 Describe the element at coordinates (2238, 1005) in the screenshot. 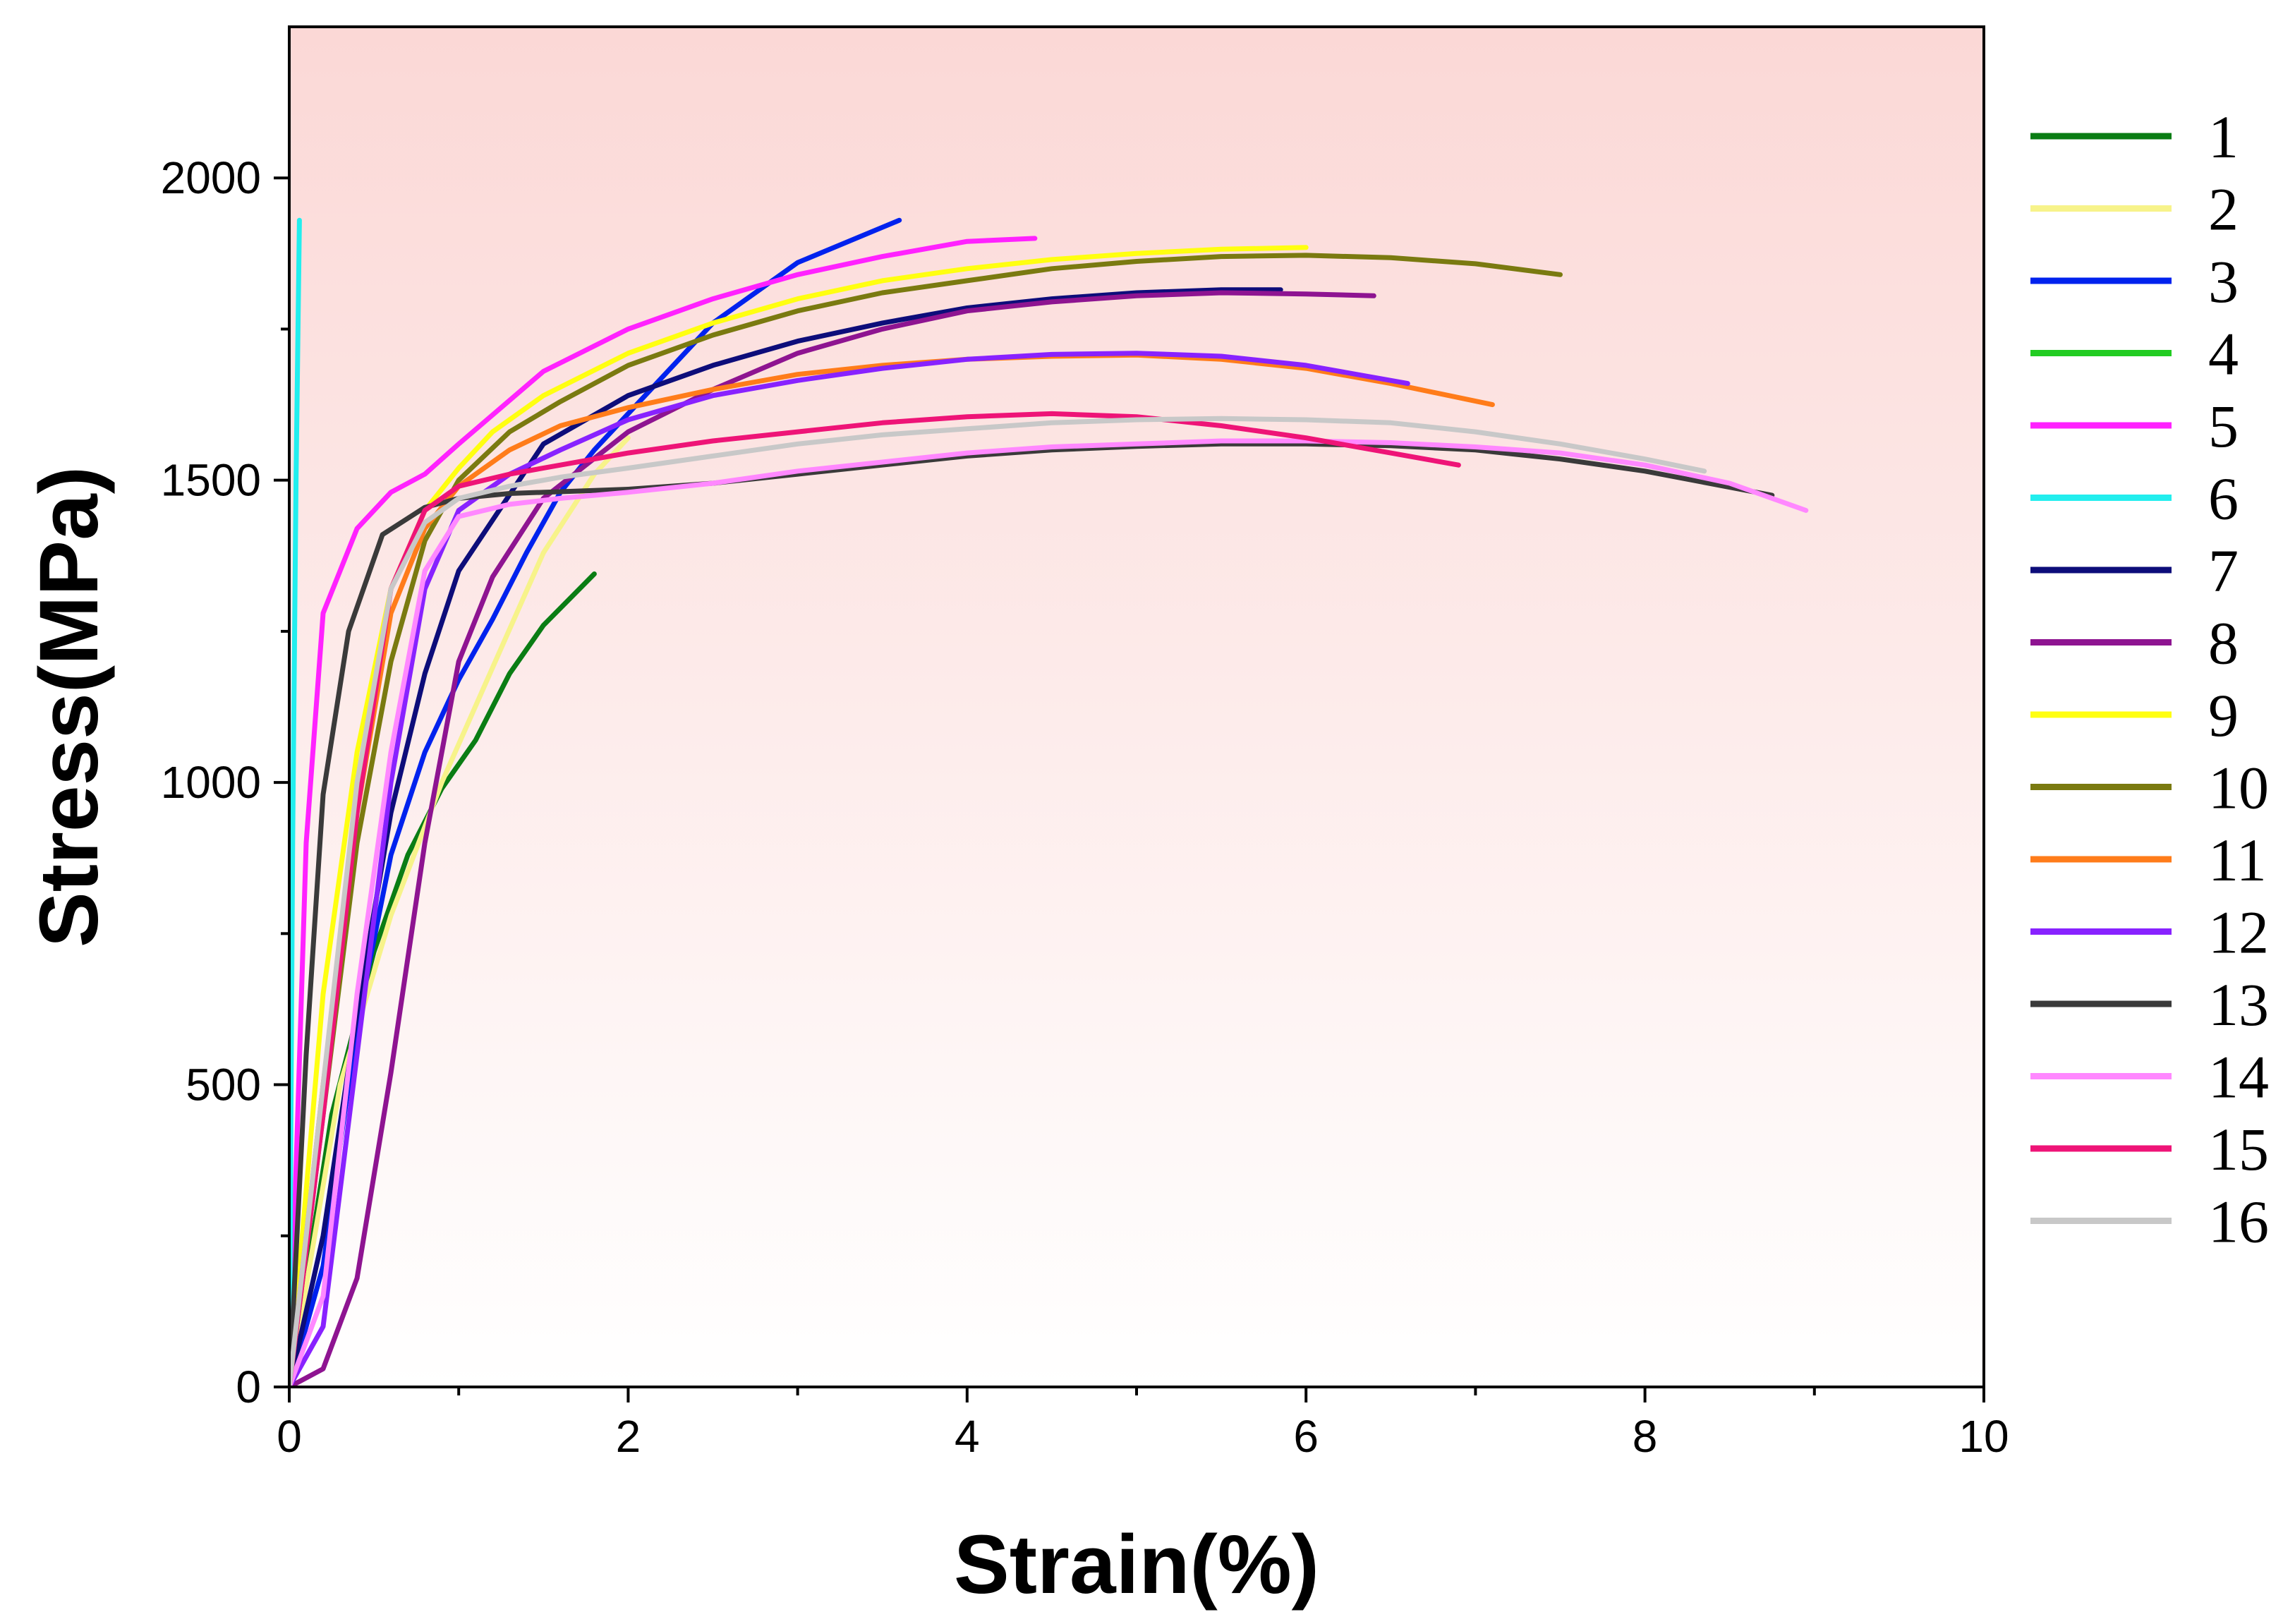

I see `legend-label: 13` at that location.